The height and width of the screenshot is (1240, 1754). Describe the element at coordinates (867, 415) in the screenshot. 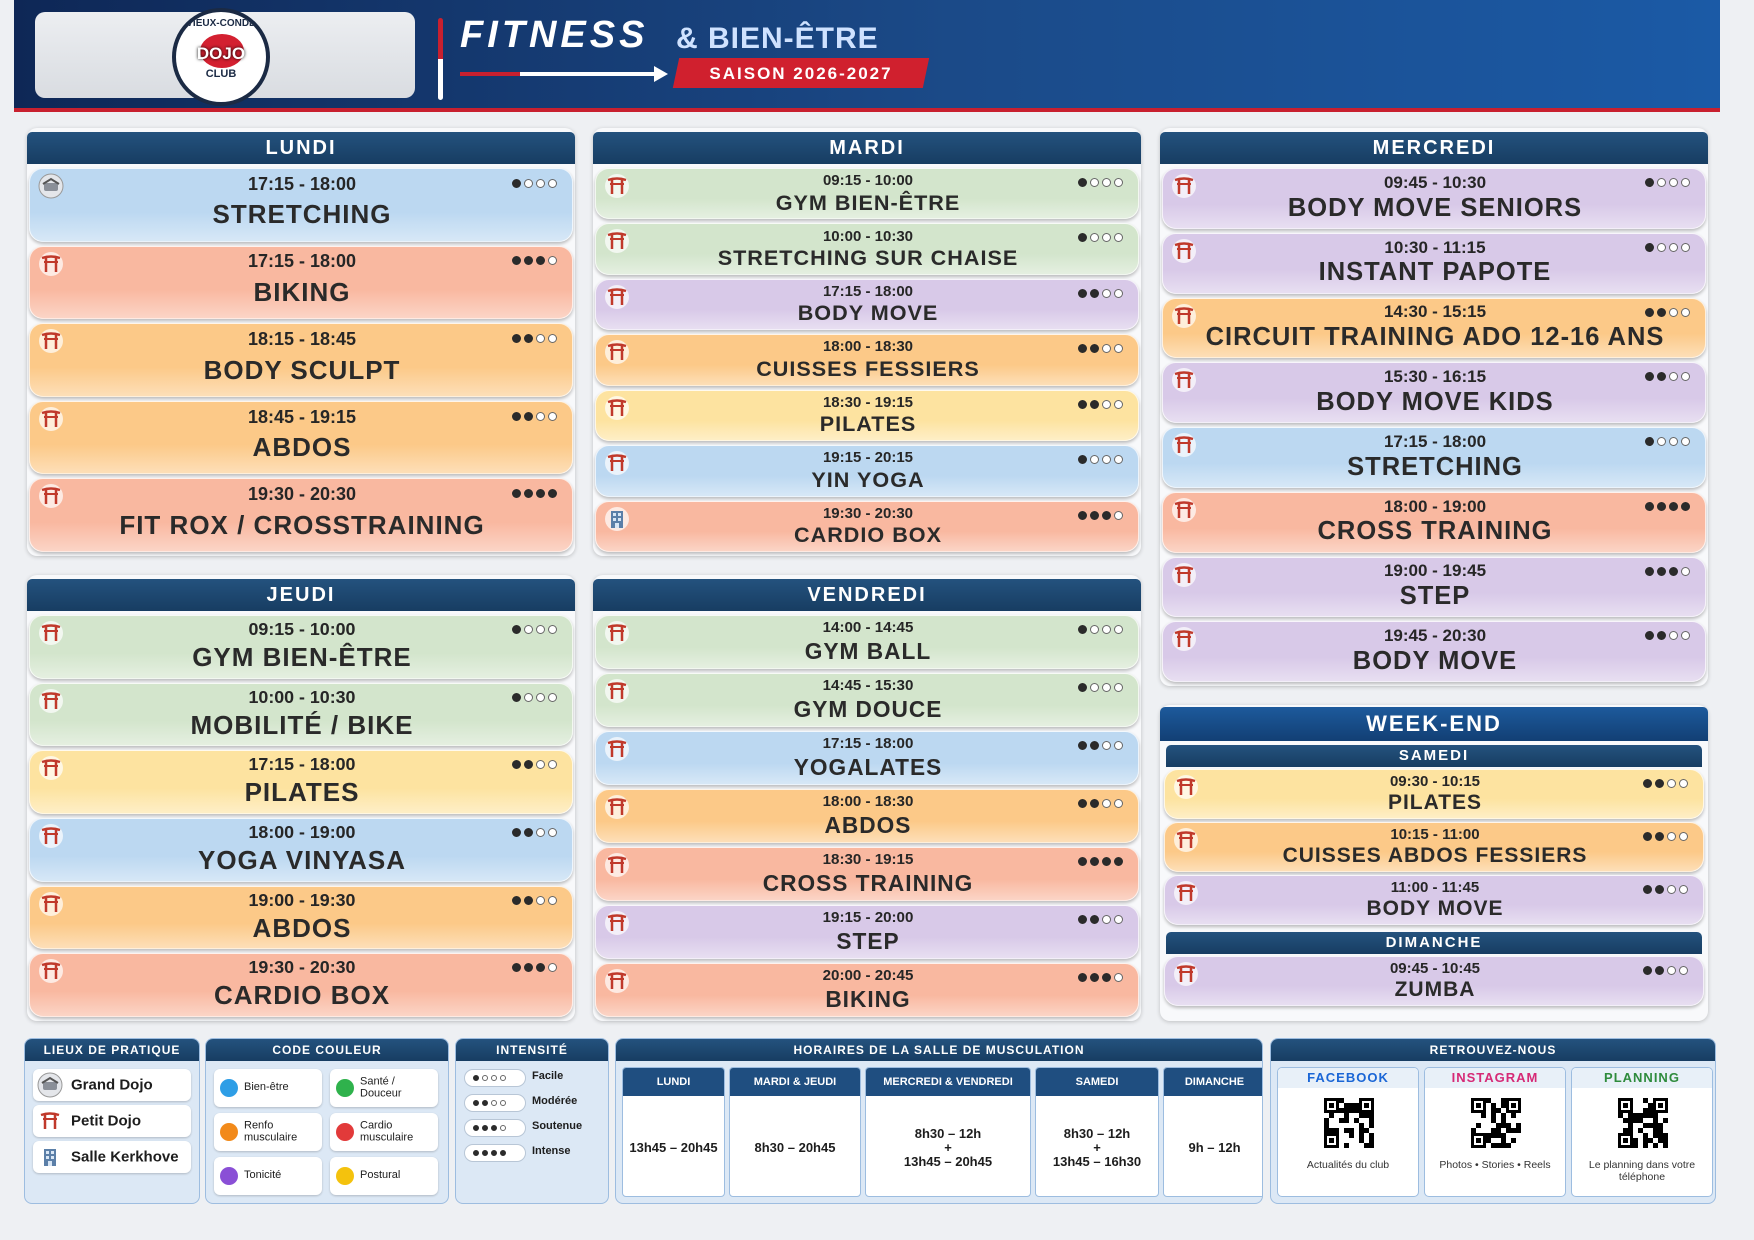

I see `class-card: 18:30 - 19:15 PILATES` at that location.